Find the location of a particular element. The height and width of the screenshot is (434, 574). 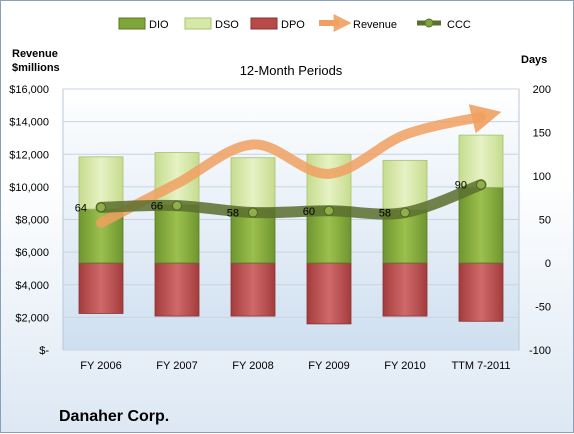

x-tick-label: FY 2006 is located at coordinates (100, 366).